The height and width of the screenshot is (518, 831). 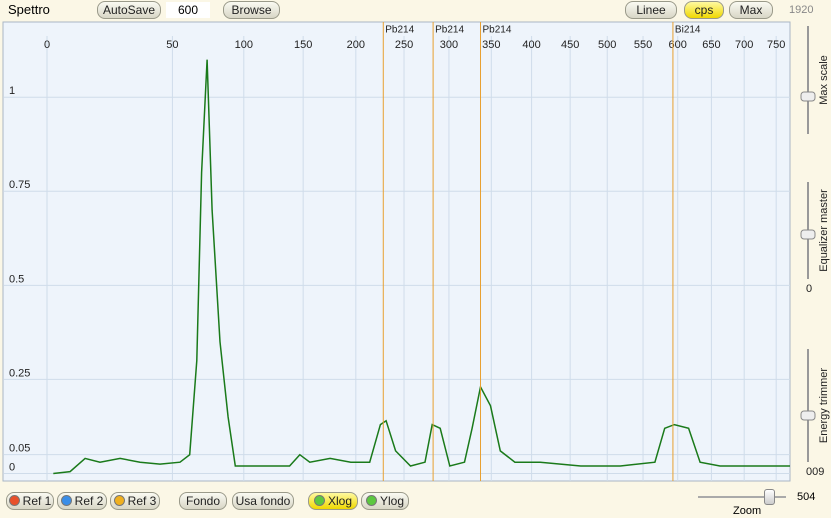 I want to click on ref3-button: Ref 3, so click(x=135, y=501).